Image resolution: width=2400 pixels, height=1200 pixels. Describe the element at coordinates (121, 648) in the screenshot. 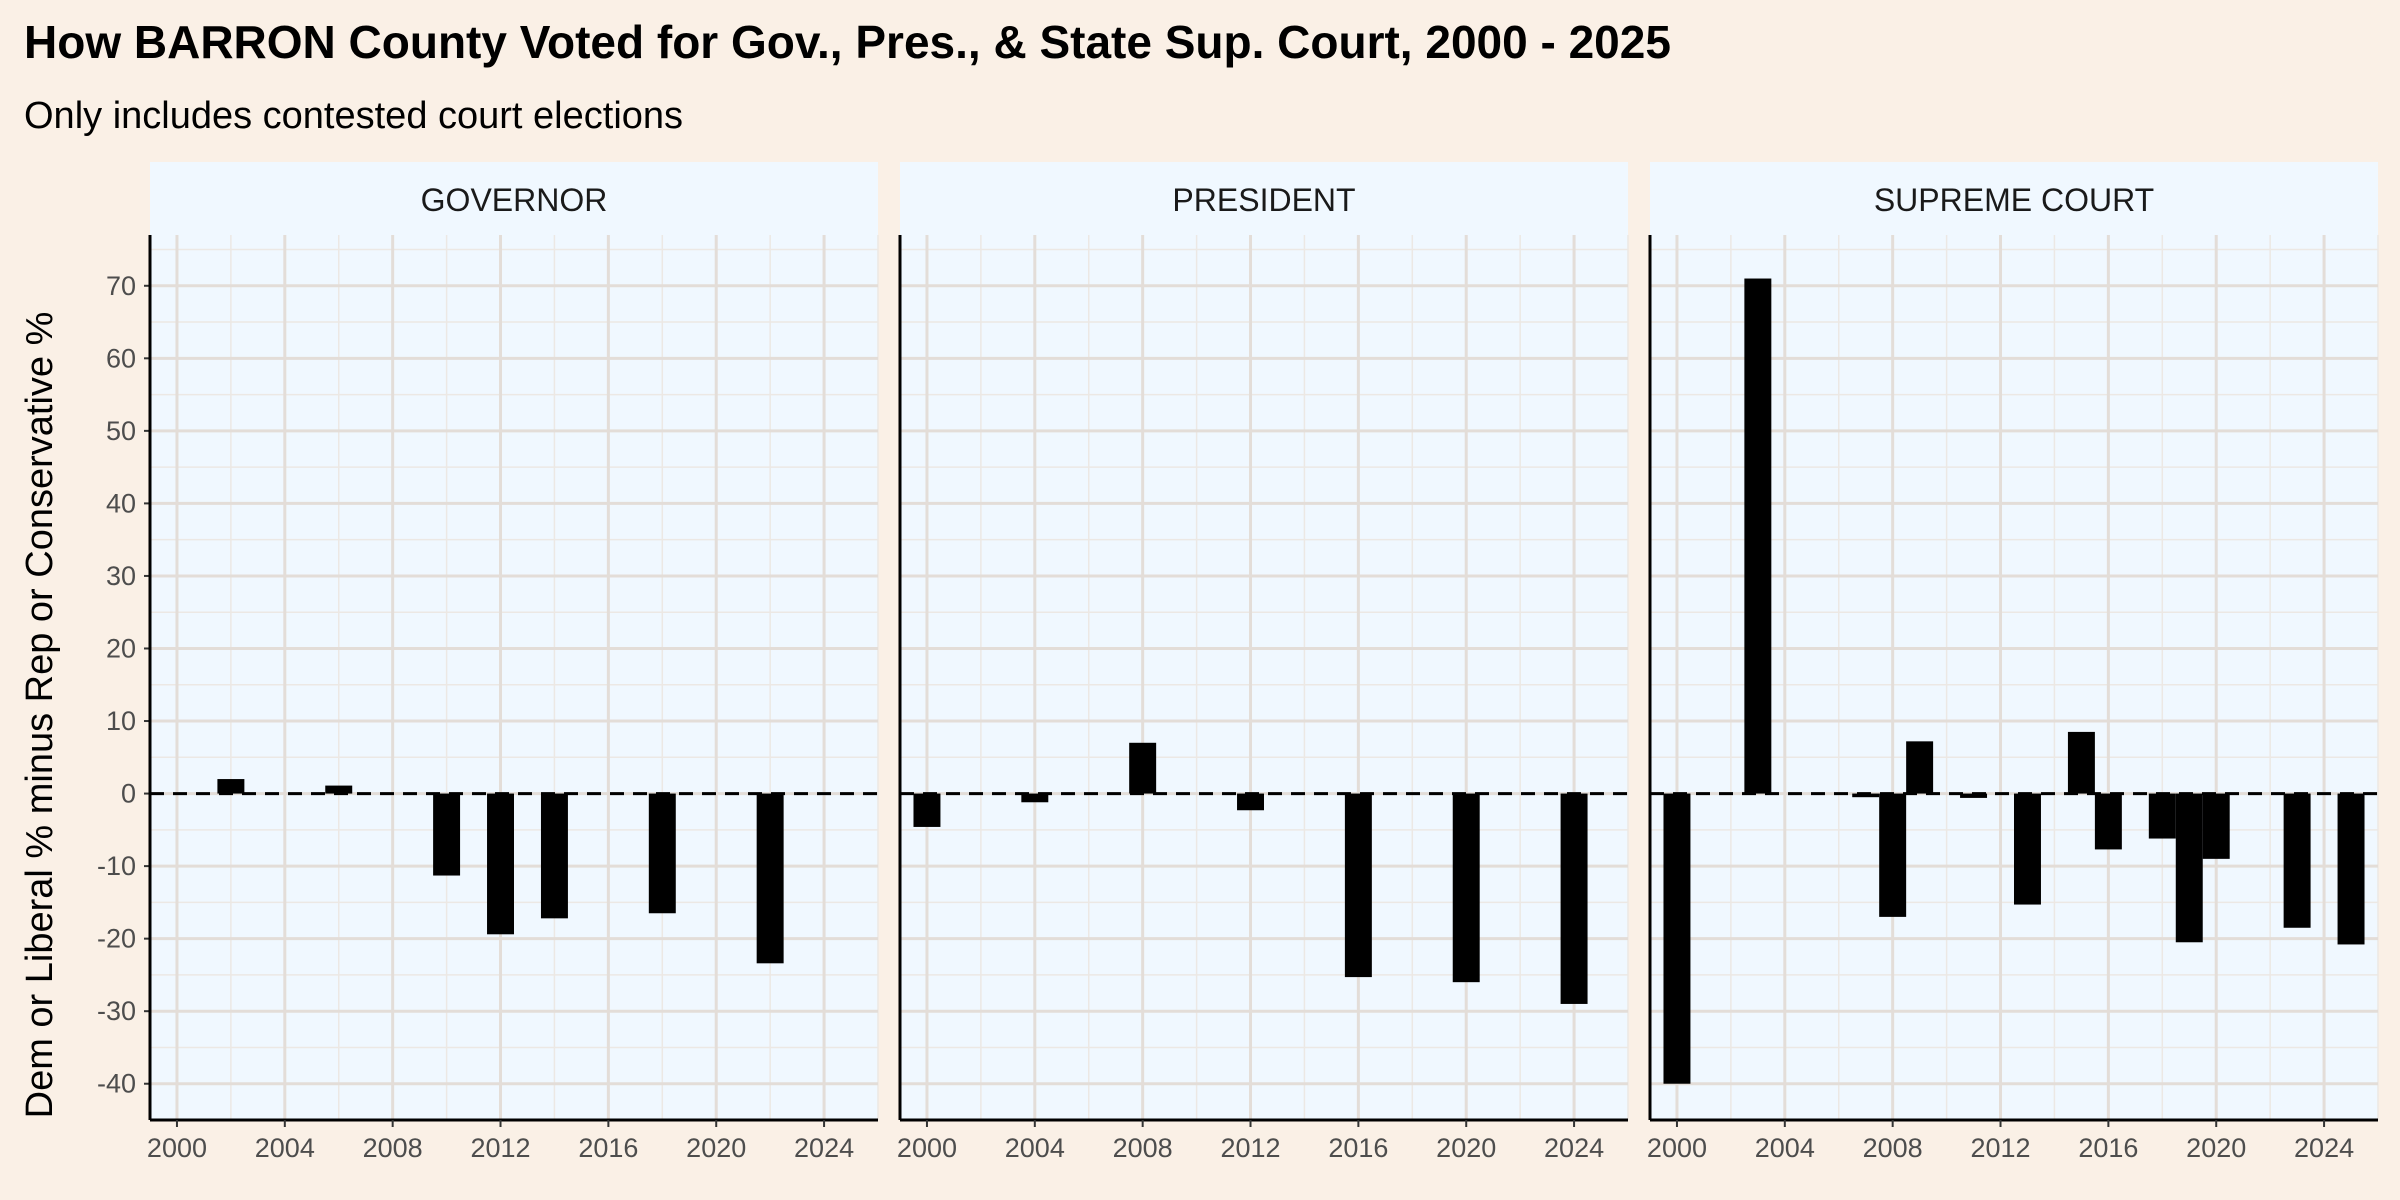

I see `y-tick-label: 20` at that location.